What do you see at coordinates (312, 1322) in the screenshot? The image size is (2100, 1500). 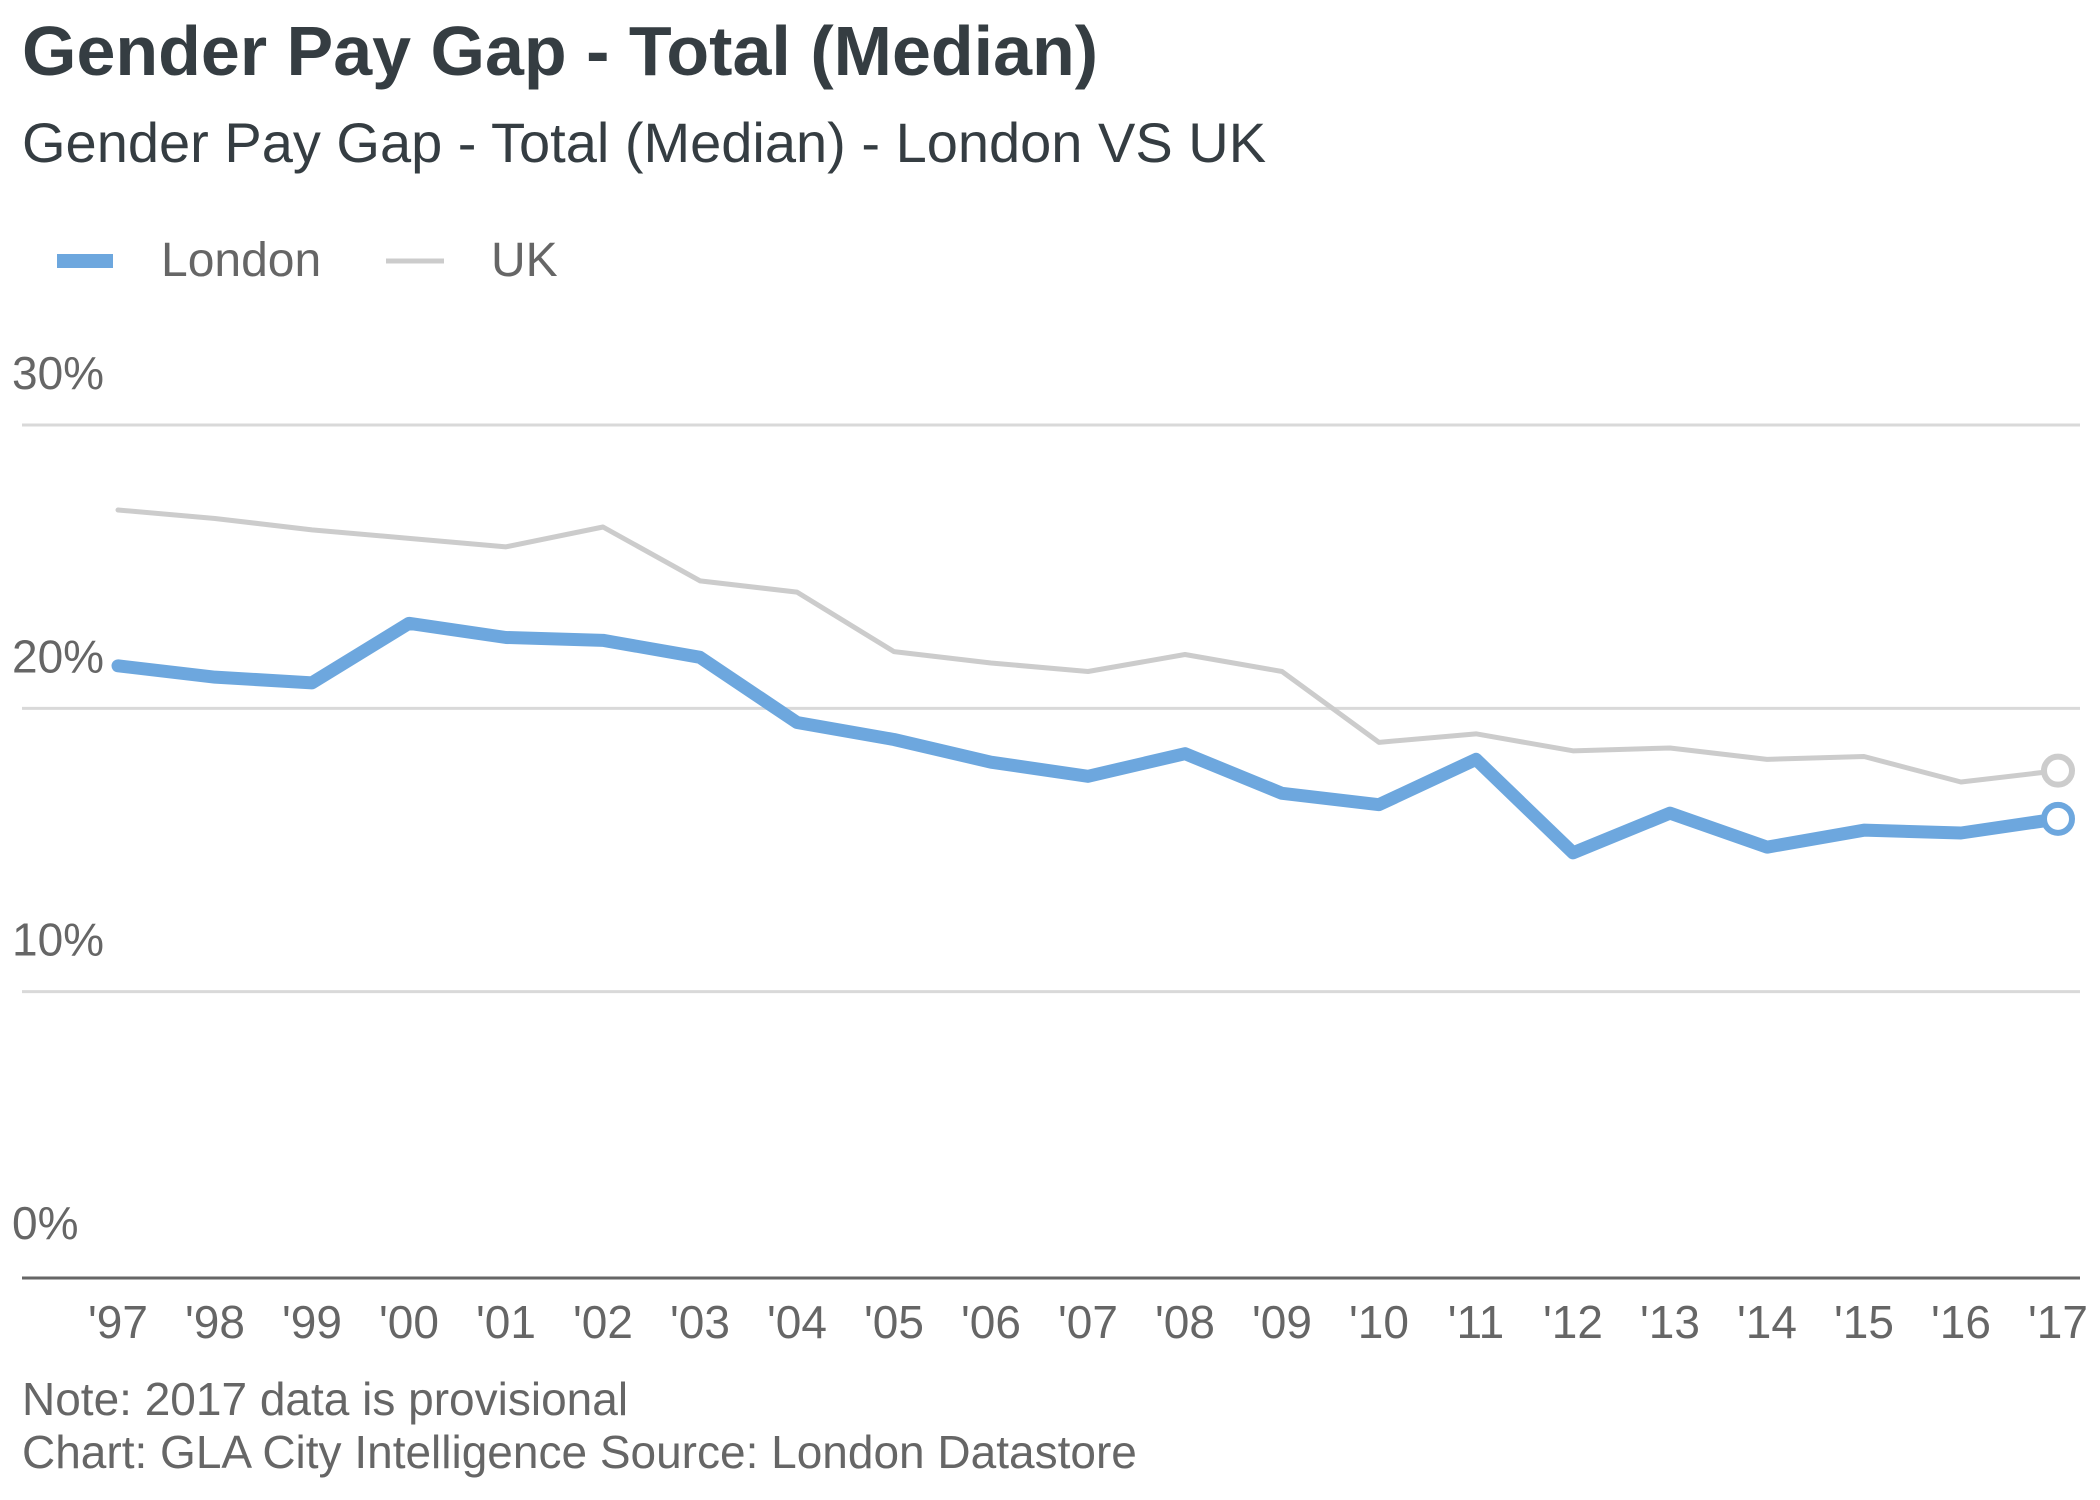 I see `x-tick-label: '99` at bounding box center [312, 1322].